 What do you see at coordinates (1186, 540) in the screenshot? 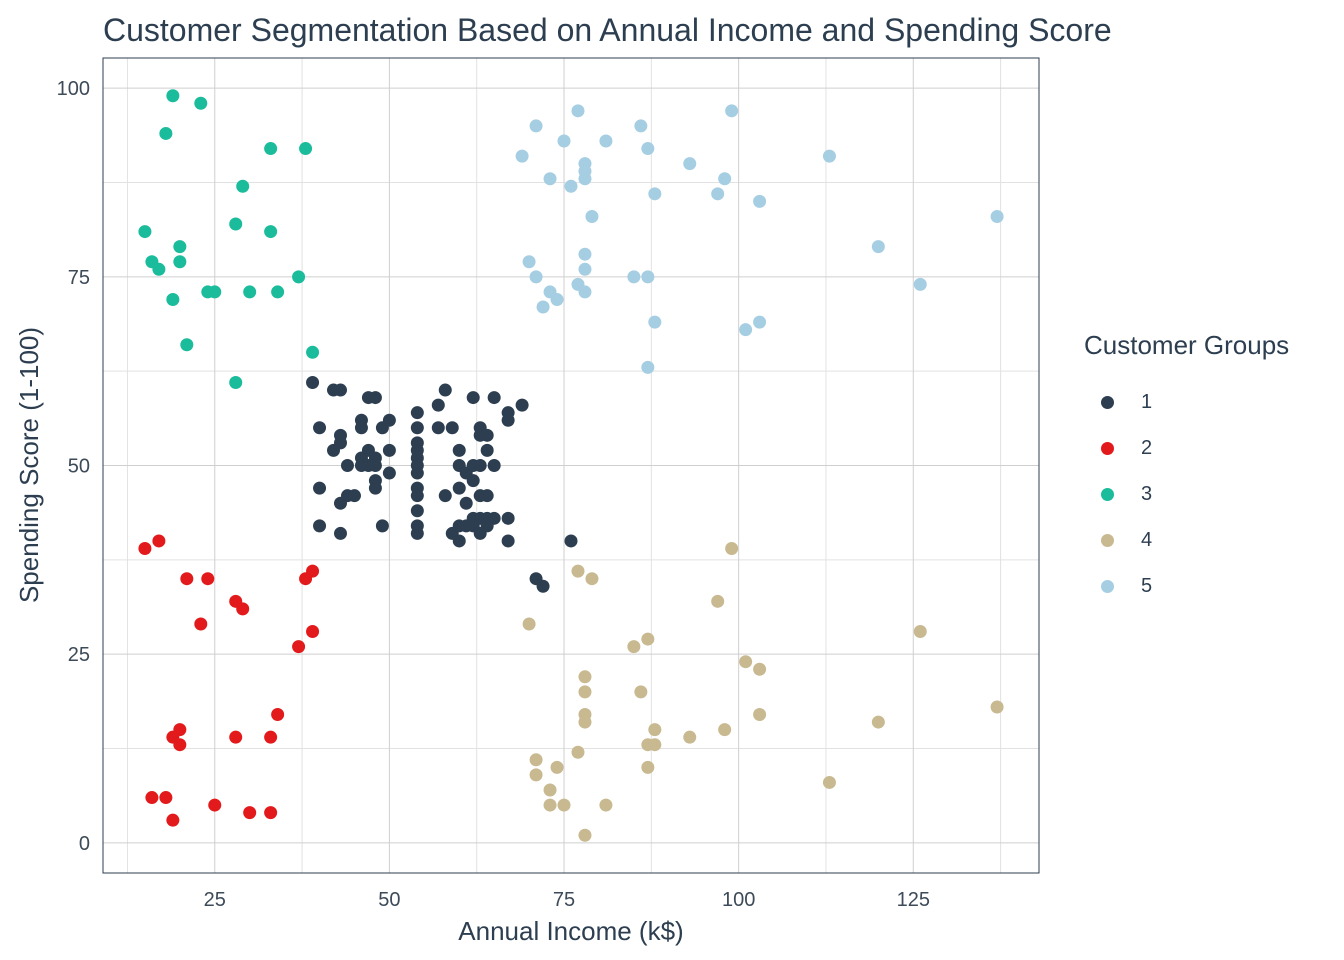
I see `legend-item: 4` at bounding box center [1186, 540].